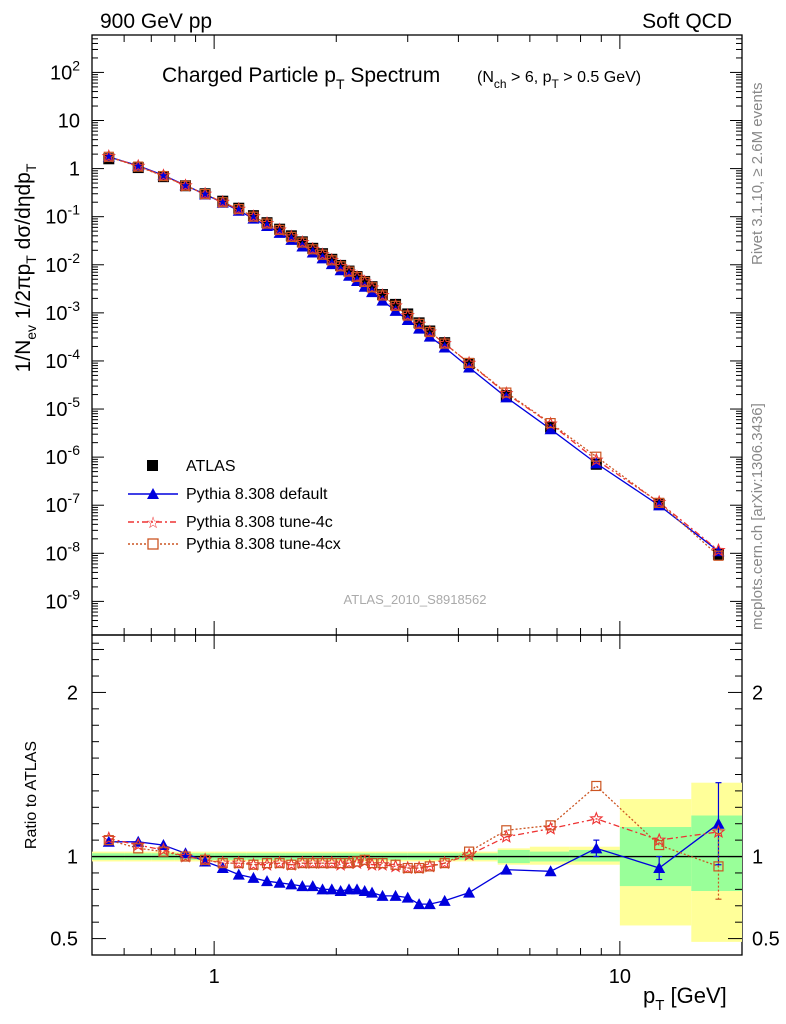  Describe the element at coordinates (62, 551) in the screenshot. I see `y-tick-label: 10⁻⁸` at that location.